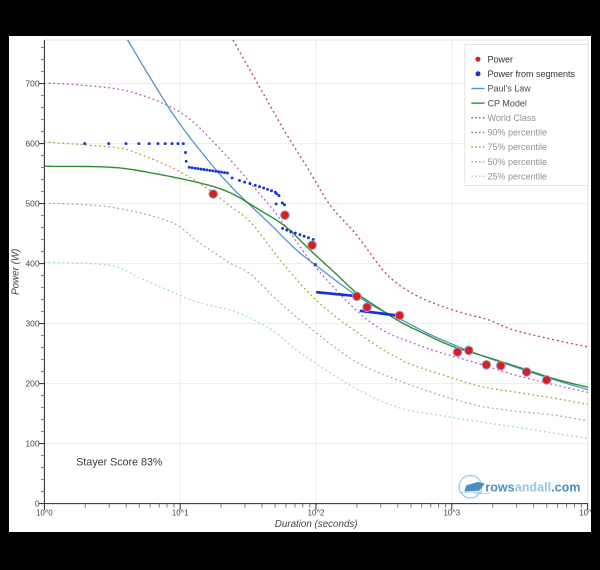  What do you see at coordinates (518, 133) in the screenshot?
I see `svg-text: 90% percentile` at bounding box center [518, 133].